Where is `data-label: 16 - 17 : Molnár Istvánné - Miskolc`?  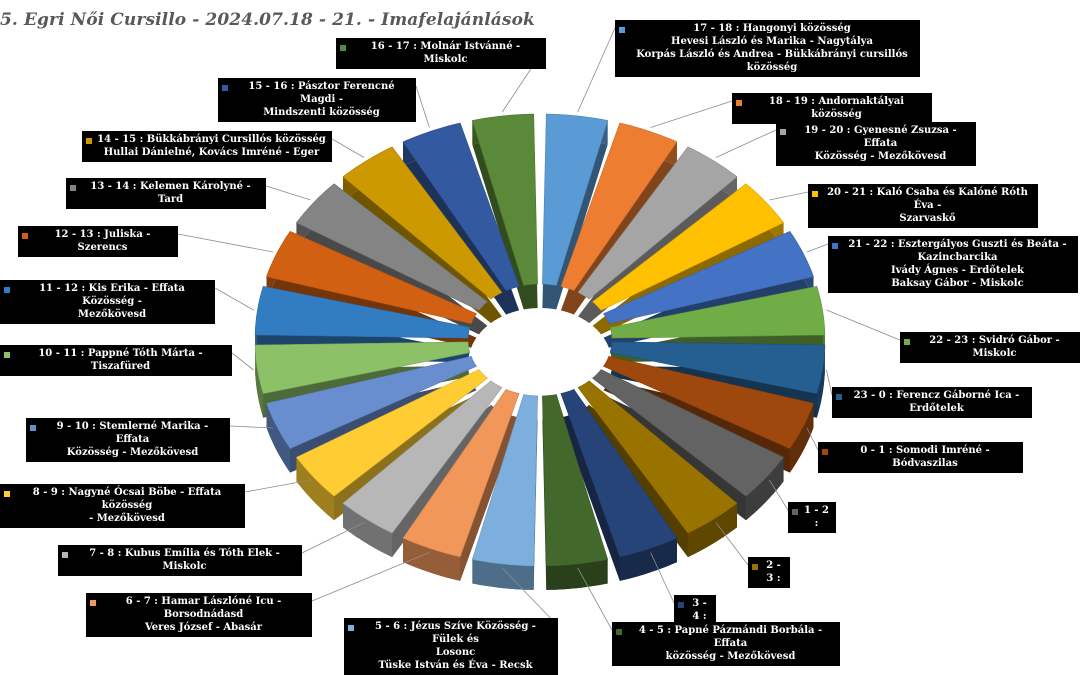 data-label: 16 - 17 : Molnár Istvánné - Miskolc is located at coordinates (441, 53).